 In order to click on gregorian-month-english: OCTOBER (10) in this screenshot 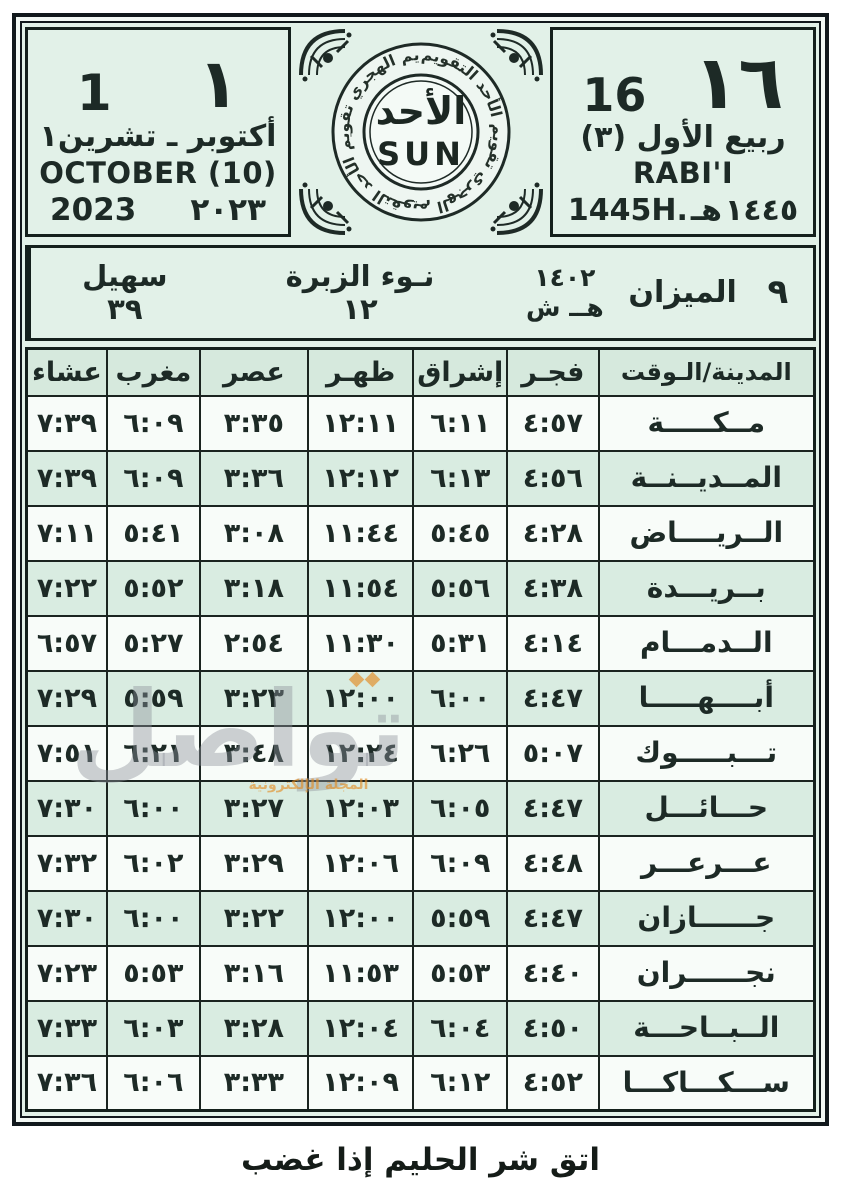, I will do `click(158, 172)`.